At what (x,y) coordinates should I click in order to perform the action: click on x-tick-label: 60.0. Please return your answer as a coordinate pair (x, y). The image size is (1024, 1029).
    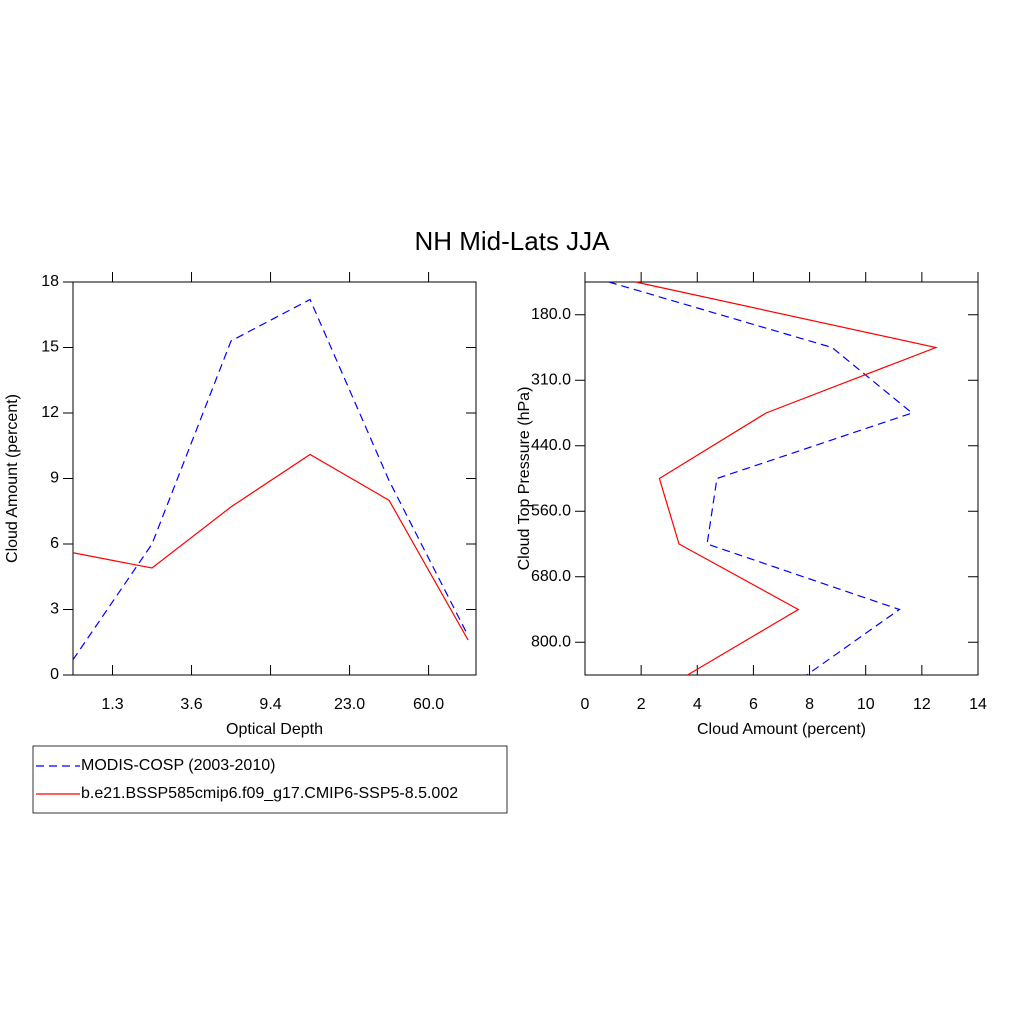
    Looking at the image, I should click on (428, 704).